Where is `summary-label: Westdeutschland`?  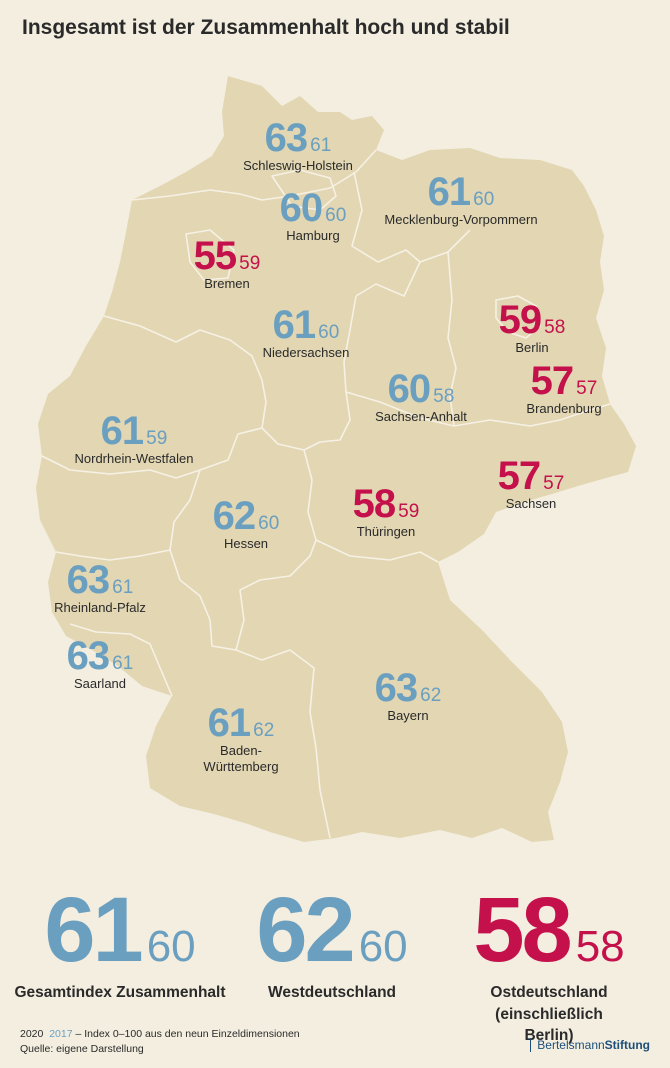 summary-label: Westdeutschland is located at coordinates (332, 992).